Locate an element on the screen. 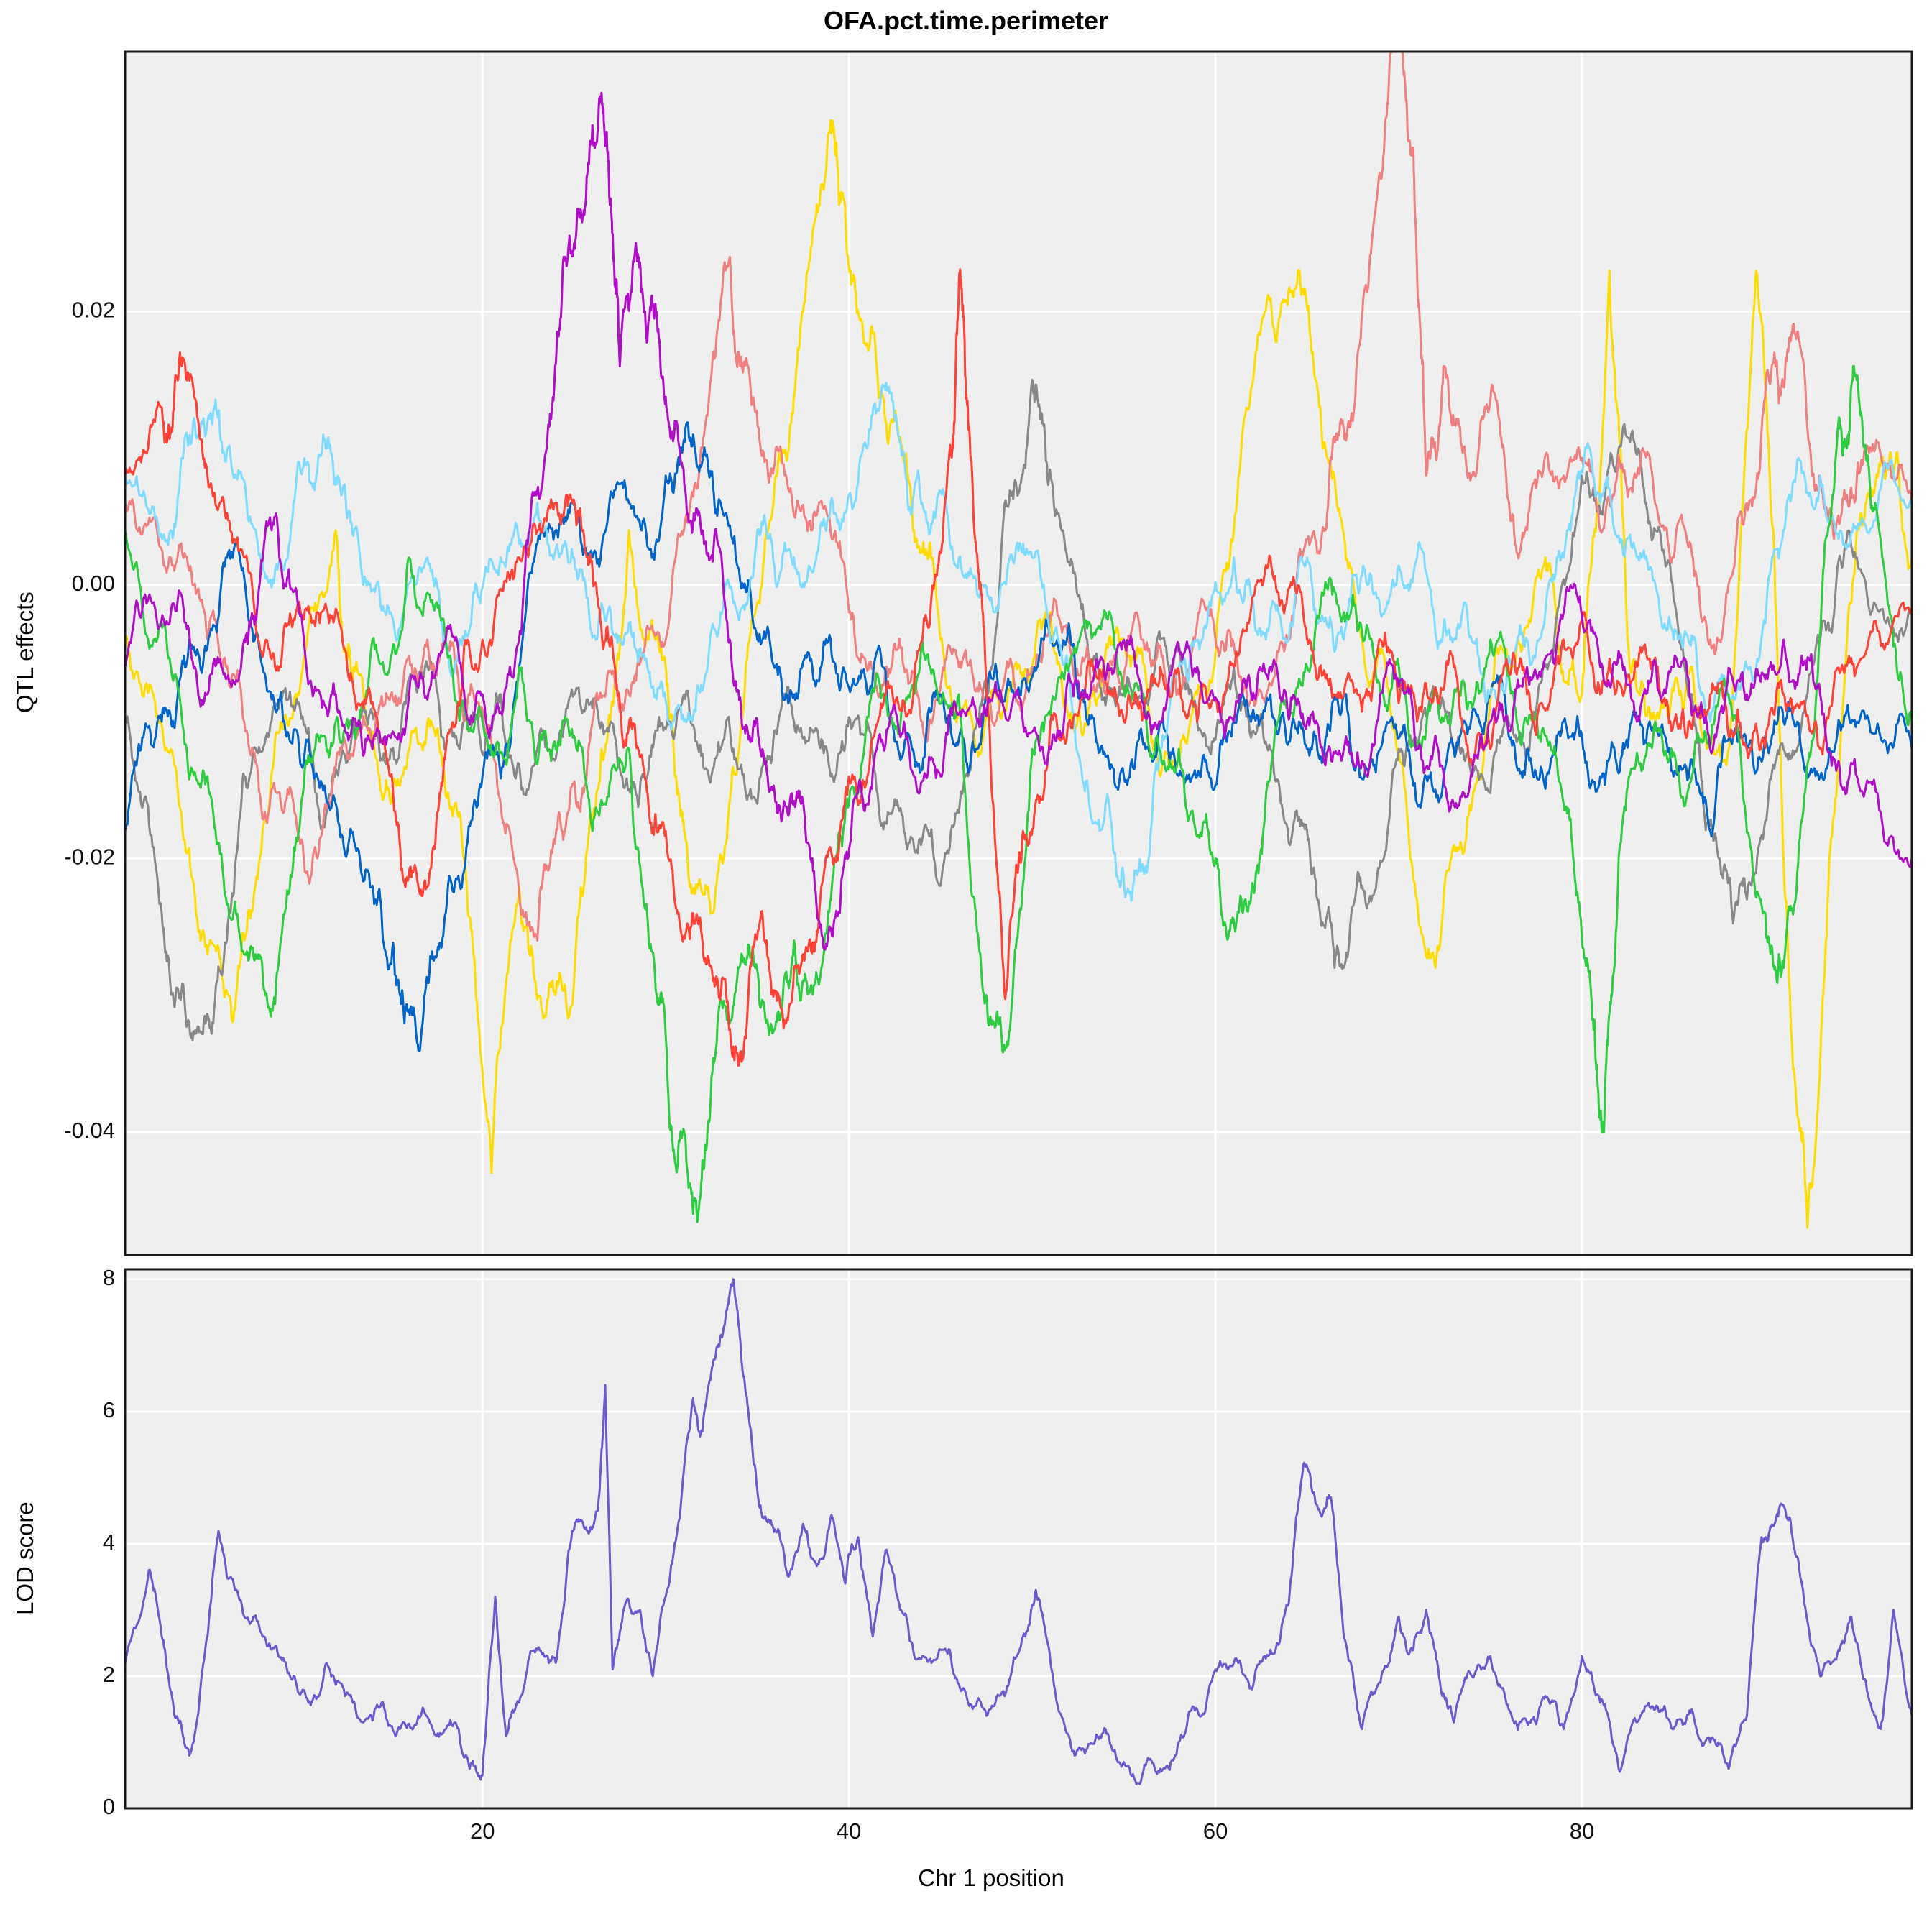  x-tick-label: 60 is located at coordinates (1215, 1831).